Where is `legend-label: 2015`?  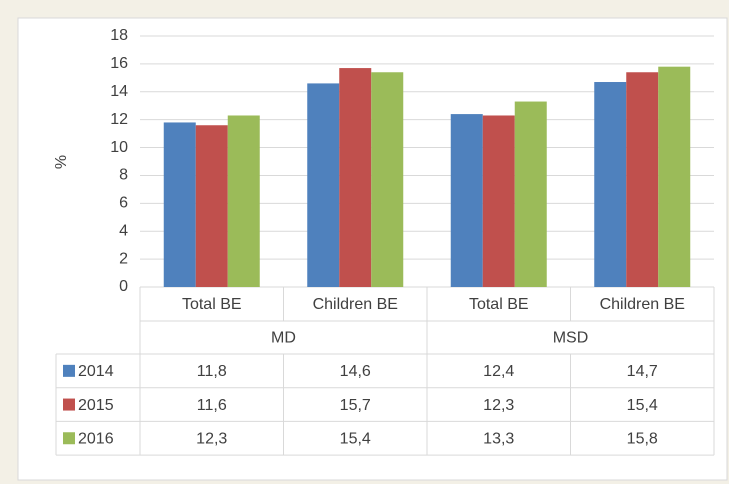 legend-label: 2015 is located at coordinates (96, 405).